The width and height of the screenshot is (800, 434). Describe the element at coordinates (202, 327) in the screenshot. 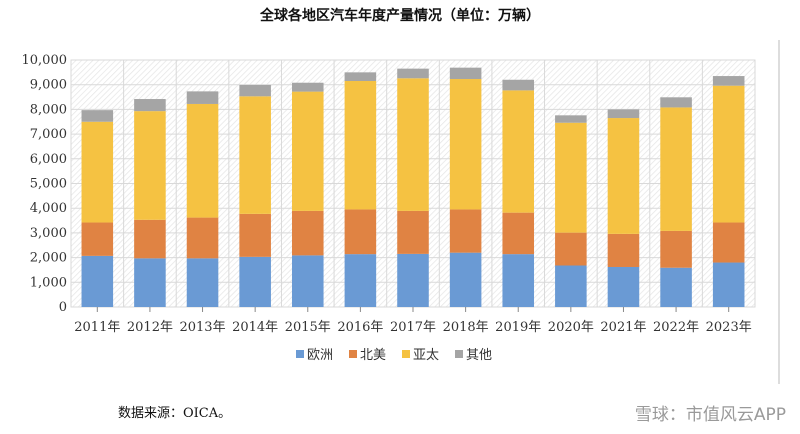

I see `x-tick-label: 2013年` at that location.